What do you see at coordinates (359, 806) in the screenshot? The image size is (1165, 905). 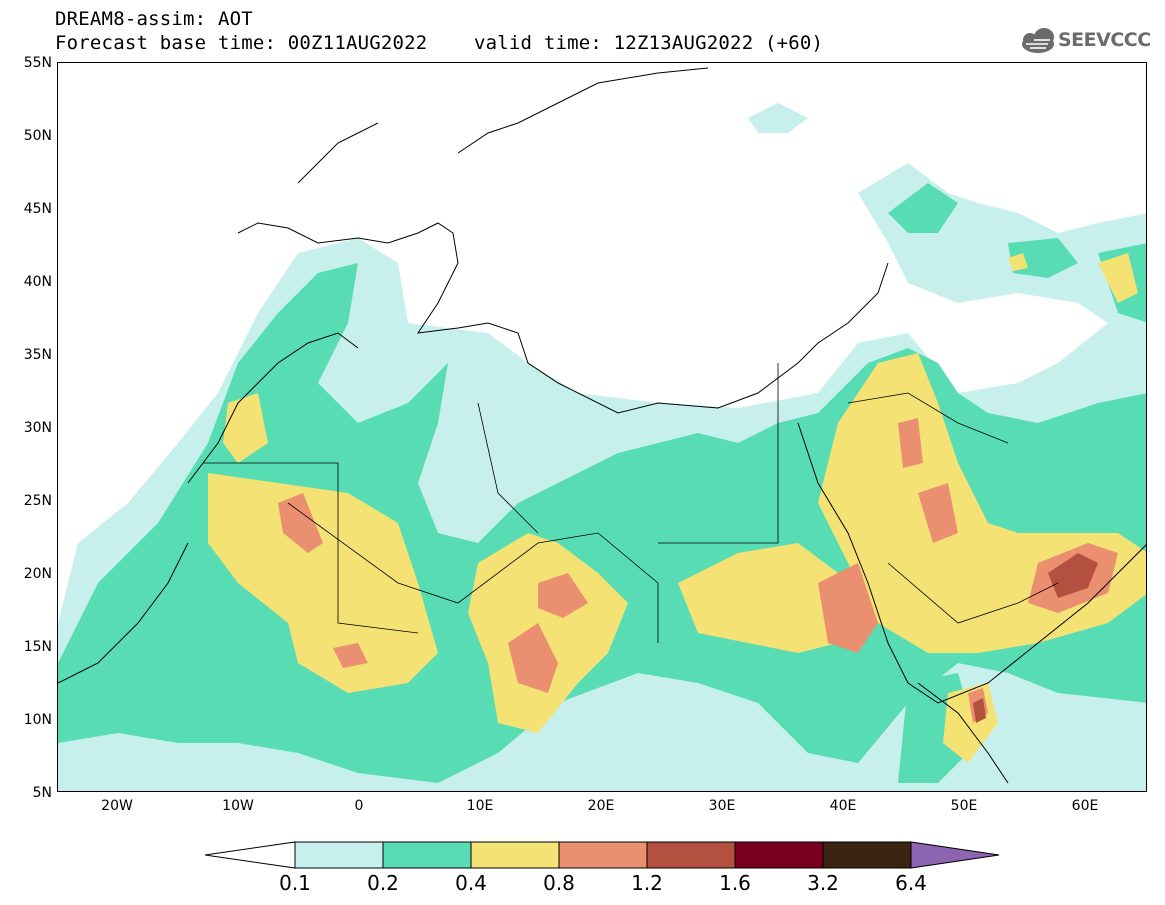 I see `lon-tick-label: 0` at bounding box center [359, 806].